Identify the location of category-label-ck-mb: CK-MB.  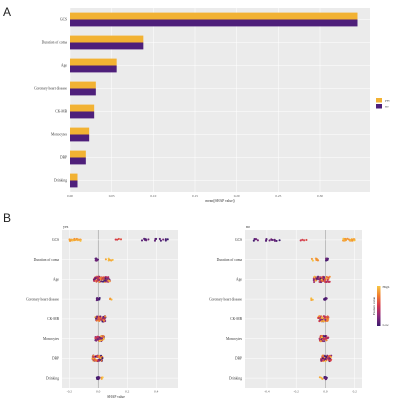
(61, 112).